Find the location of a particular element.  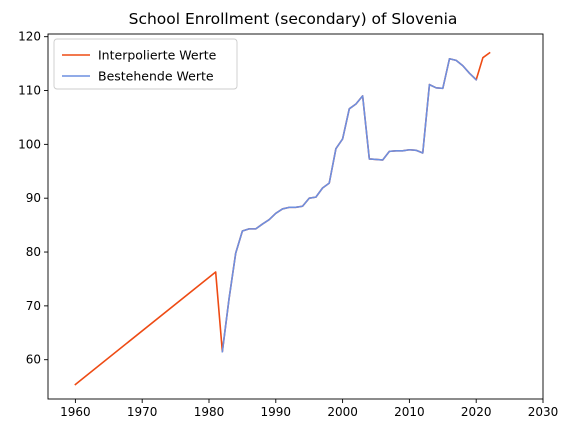

y-tick-label: 110 is located at coordinates (29, 91).